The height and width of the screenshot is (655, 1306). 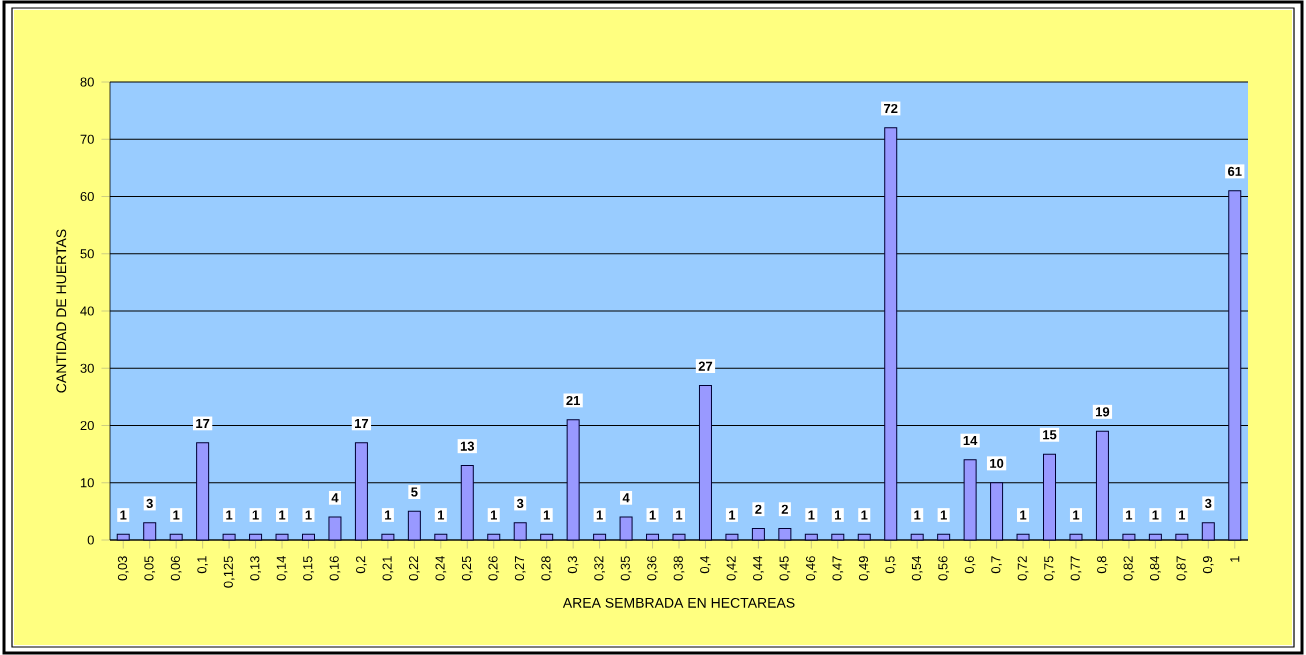 I want to click on data-label: 2, so click(x=758, y=509).